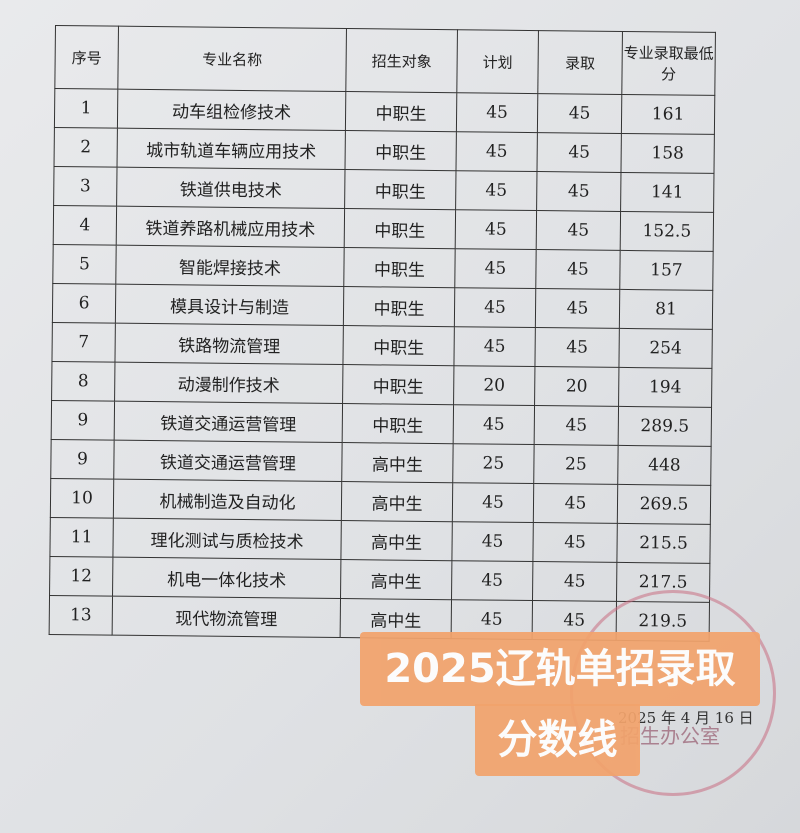 Image resolution: width=800 pixels, height=833 pixels. Describe the element at coordinates (227, 539) in the screenshot. I see `table-cell: 理化测试与质检技术` at that location.